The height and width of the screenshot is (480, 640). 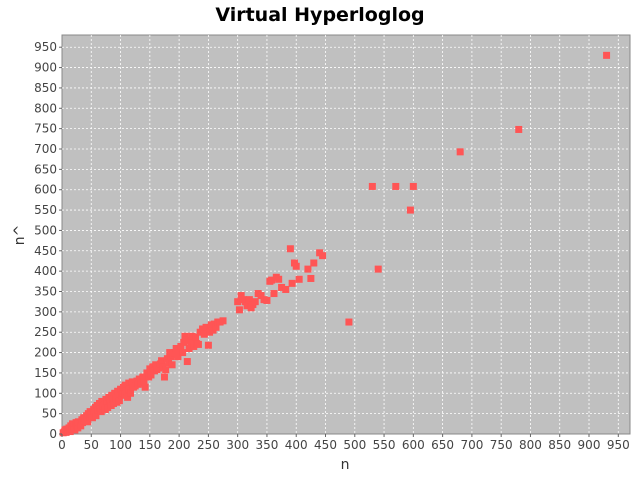 What do you see at coordinates (384, 445) in the screenshot?
I see `x-tick-label: 550` at bounding box center [384, 445].